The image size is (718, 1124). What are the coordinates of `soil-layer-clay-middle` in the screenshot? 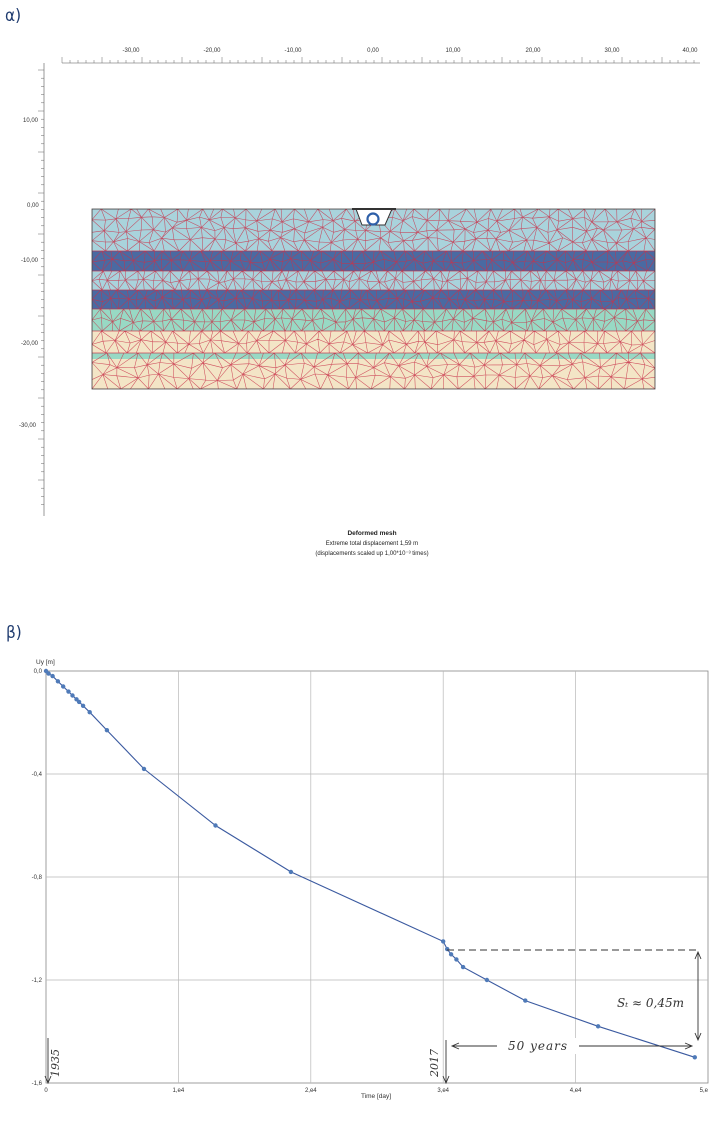 It's located at (373, 280).